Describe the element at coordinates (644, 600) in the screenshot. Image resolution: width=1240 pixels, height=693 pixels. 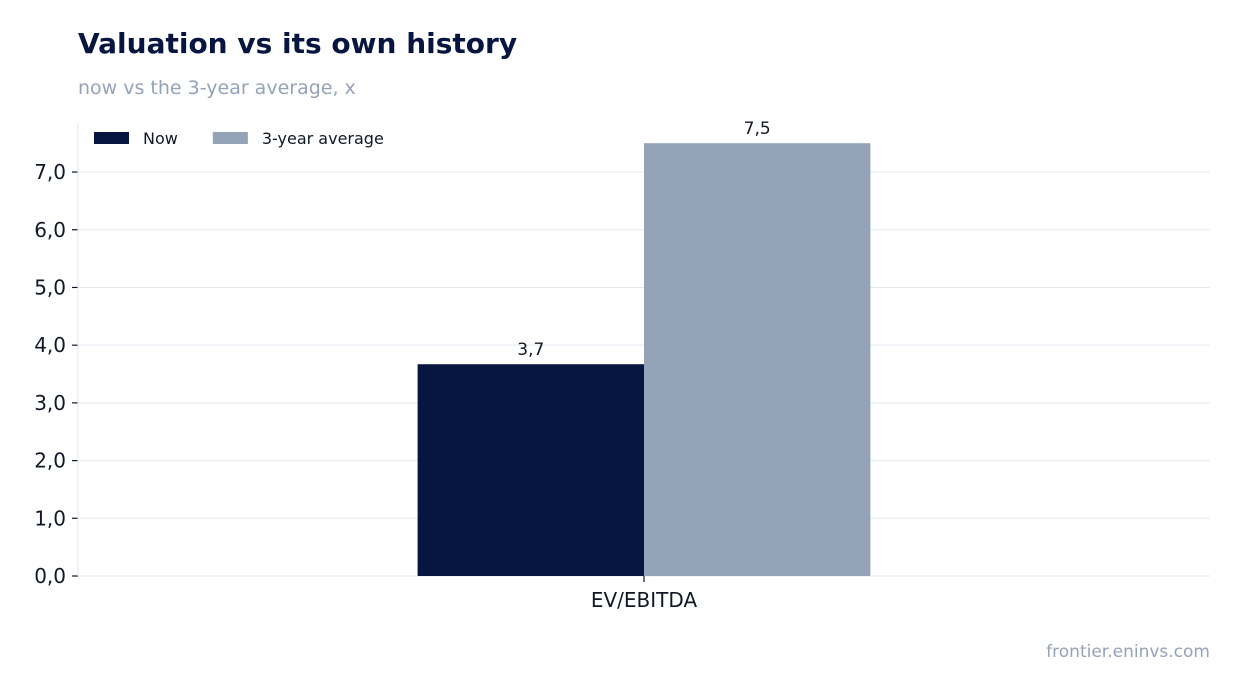
I see `x-tick-label: EV/EBITDA` at that location.